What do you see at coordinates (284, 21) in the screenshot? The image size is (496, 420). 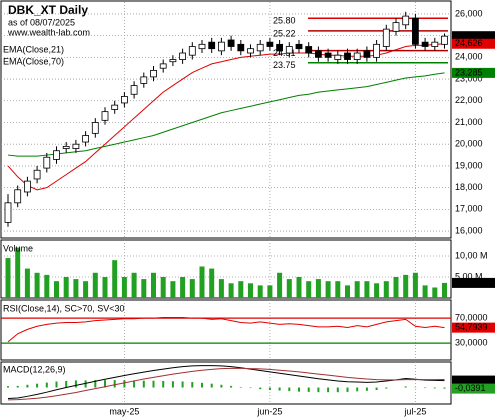 I see `level-label: 25.80` at bounding box center [284, 21].